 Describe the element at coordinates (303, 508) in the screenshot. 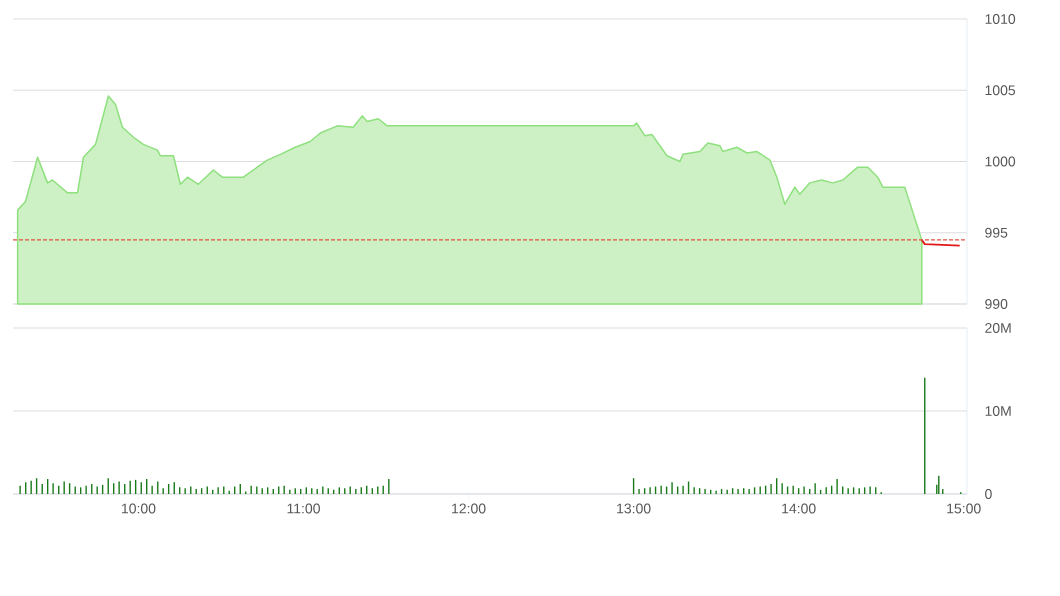

I see `x-tick-label: 11:00` at that location.